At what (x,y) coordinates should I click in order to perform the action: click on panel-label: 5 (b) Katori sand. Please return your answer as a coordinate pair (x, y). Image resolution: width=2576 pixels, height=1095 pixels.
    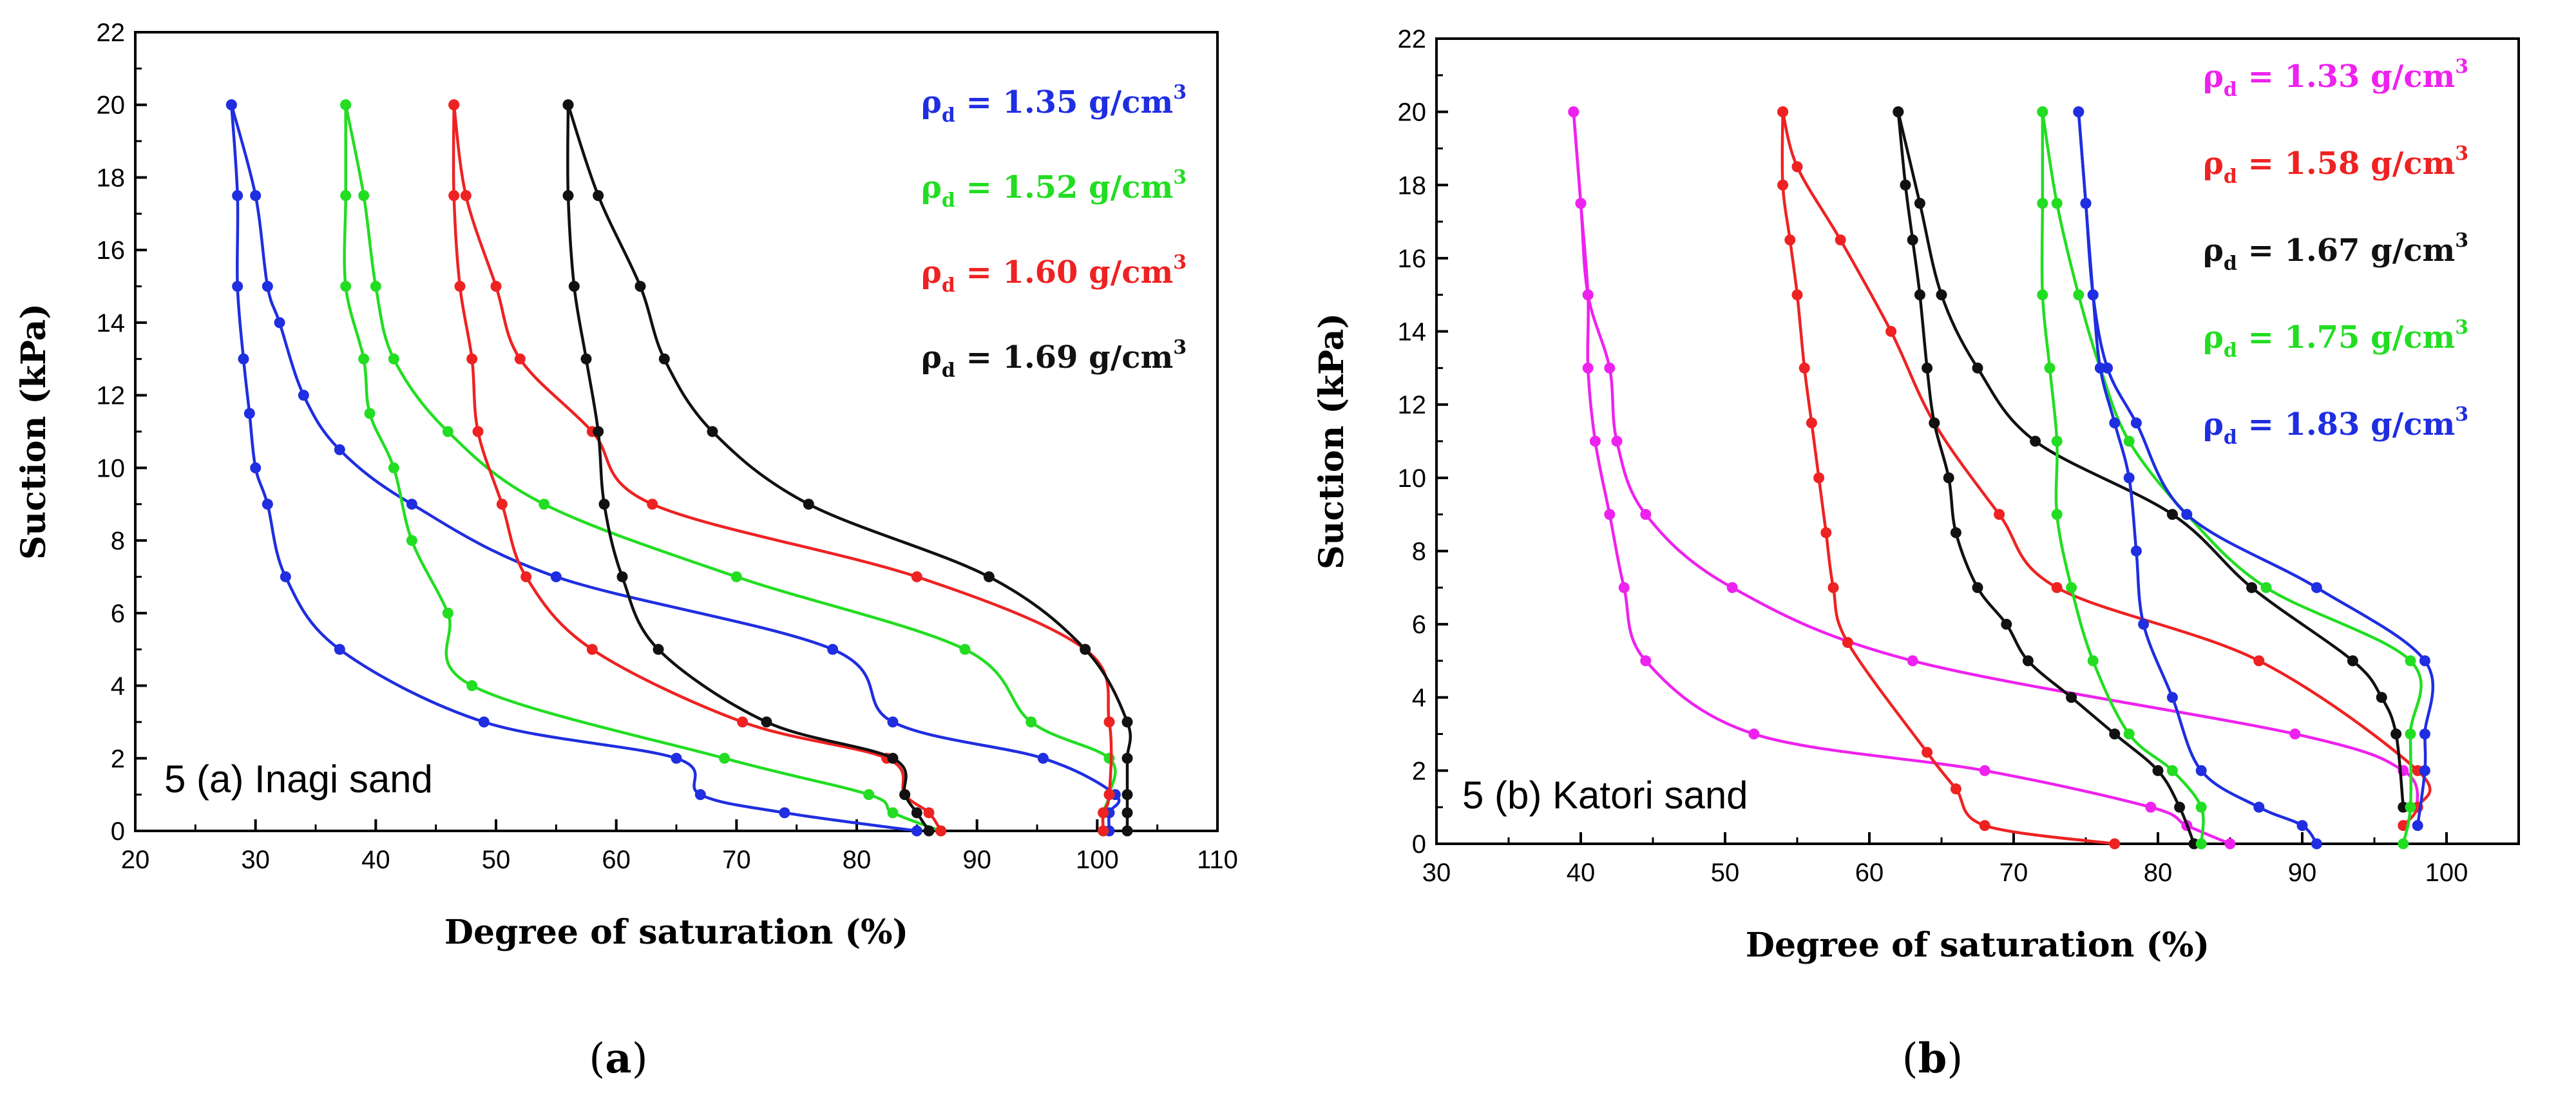
    Looking at the image, I should click on (1605, 795).